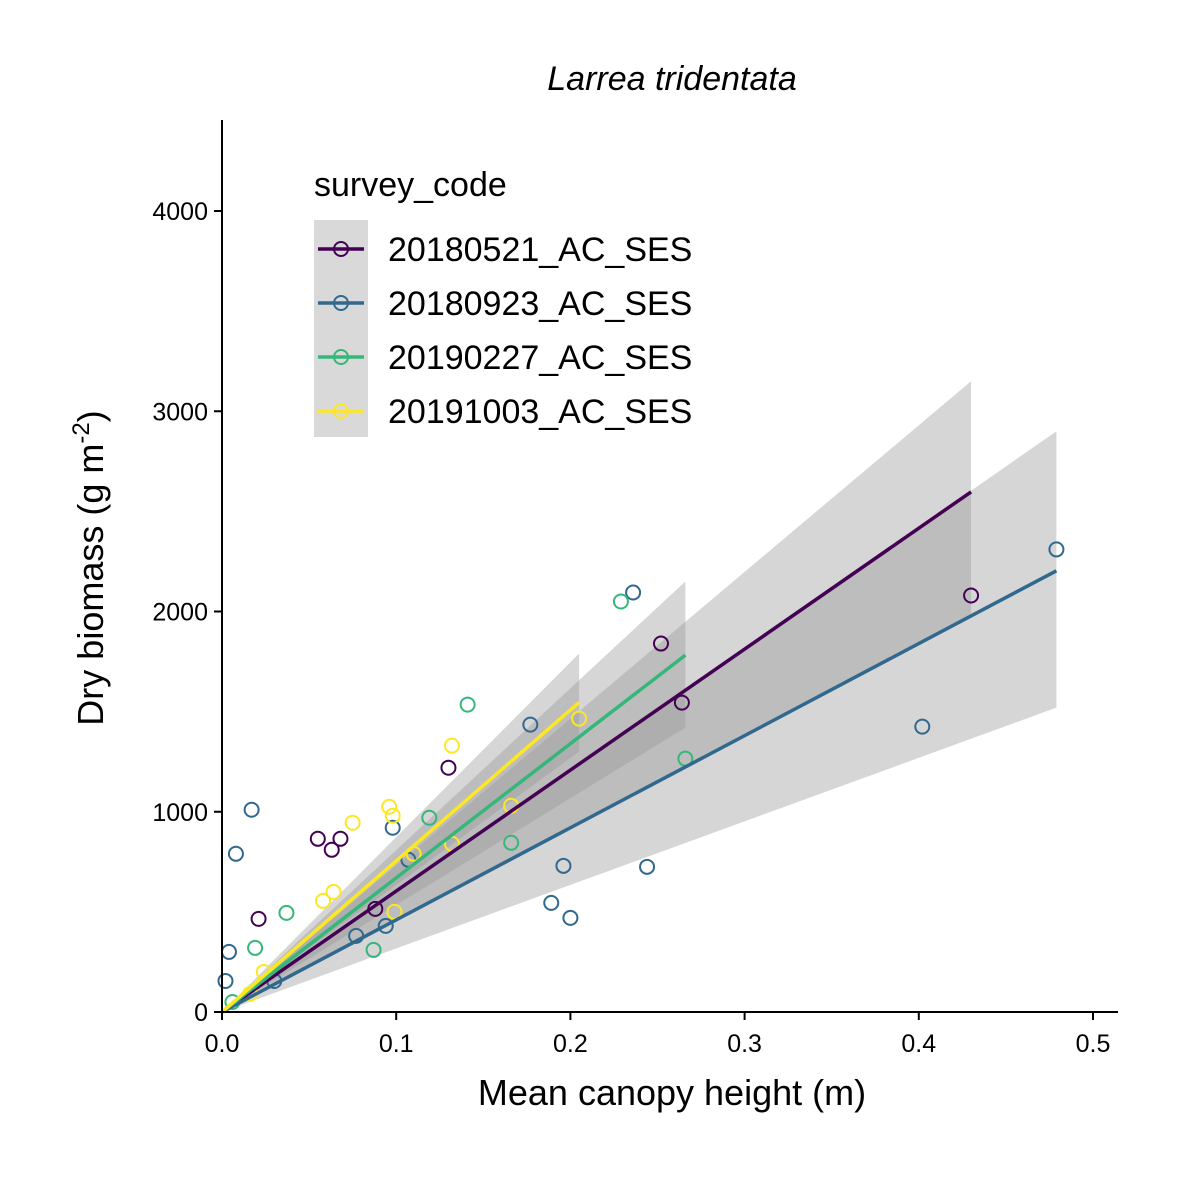  What do you see at coordinates (222, 1044) in the screenshot?
I see `x-tick-label: 0.0` at bounding box center [222, 1044].